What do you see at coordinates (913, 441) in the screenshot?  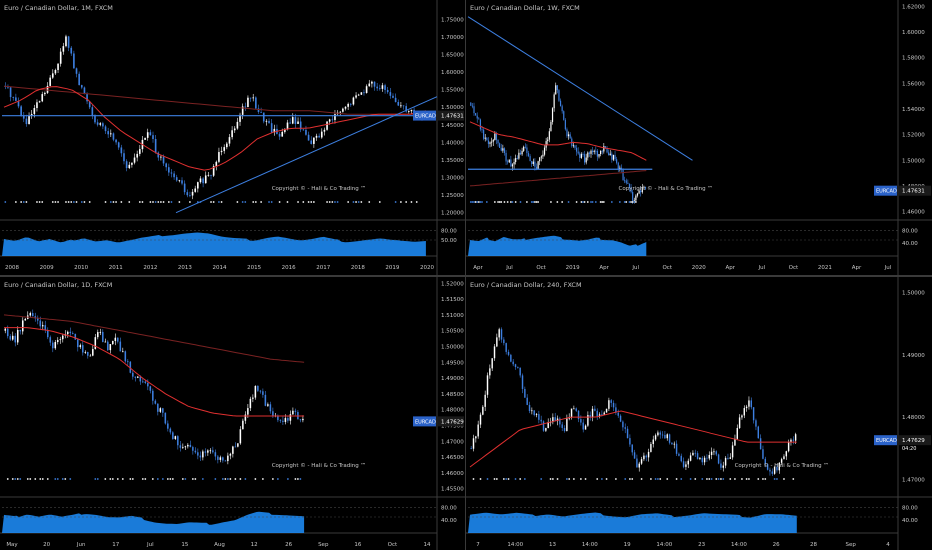 I see `price-tag-value: 1.47629` at bounding box center [913, 441].